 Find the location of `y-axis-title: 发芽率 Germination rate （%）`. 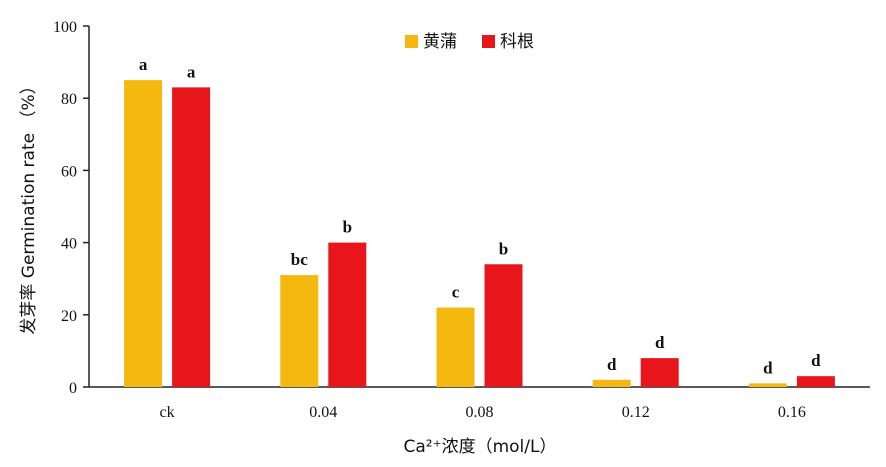

y-axis-title: 发芽率 Germination rate （%） is located at coordinates (29, 205).